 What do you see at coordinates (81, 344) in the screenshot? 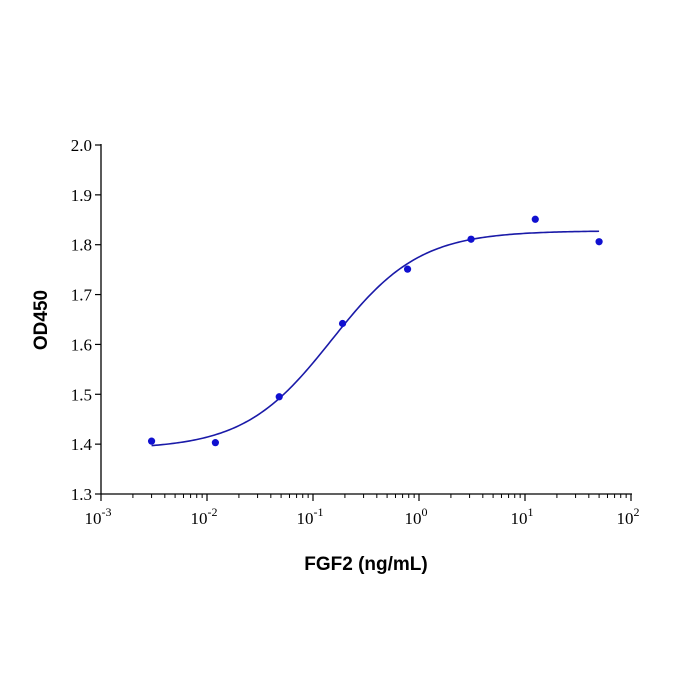
I see `y-tick-label: 1.6` at bounding box center [81, 344].